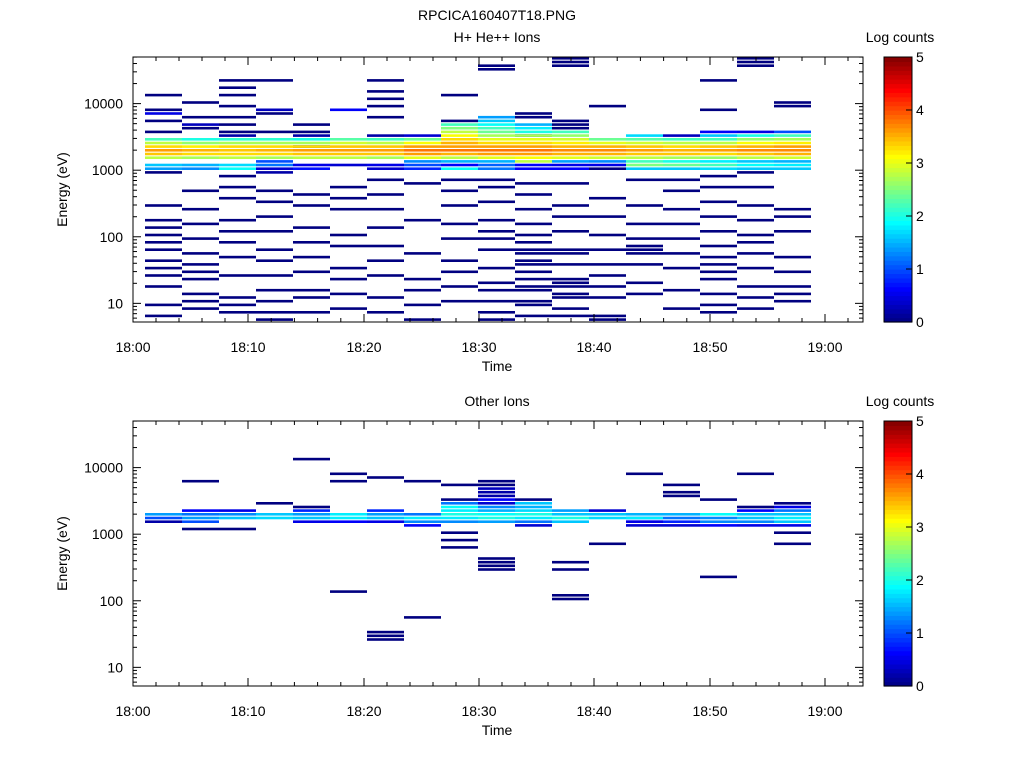 Image resolution: width=1024 pixels, height=768 pixels. I want to click on x-tick-label: 18:20, so click(363, 711).